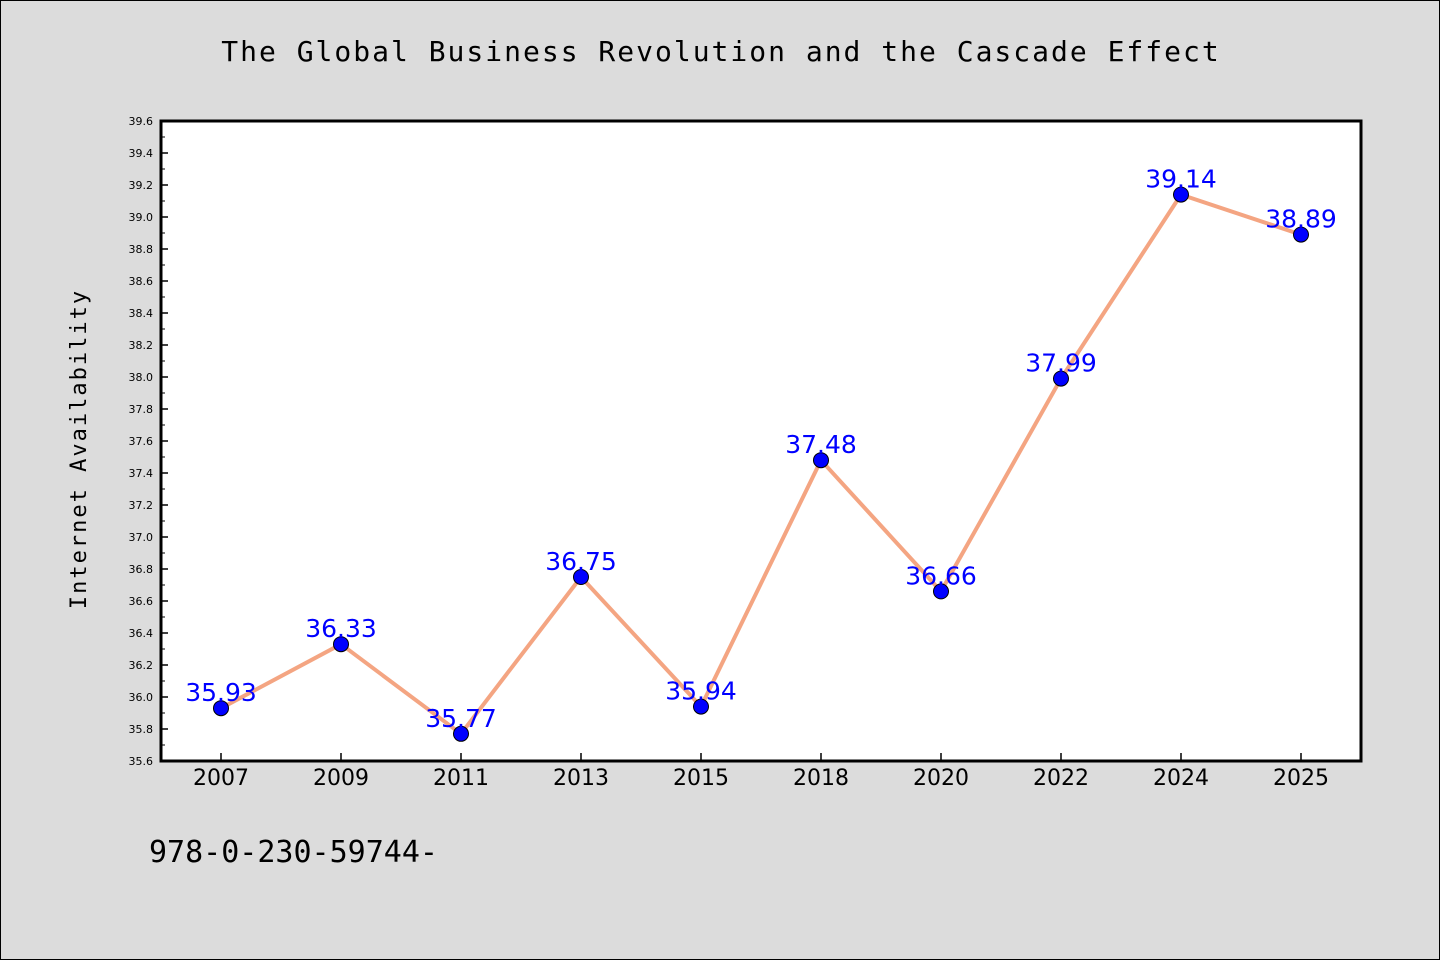 The width and height of the screenshot is (1440, 960). I want to click on y-tick-label: 36.4, so click(141, 633).